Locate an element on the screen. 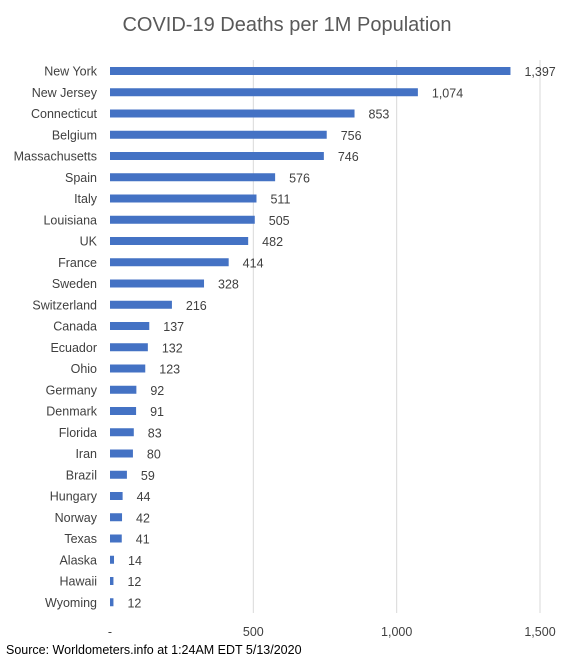 This screenshot has height=667, width=577. category-label: Switzerland is located at coordinates (64, 305).